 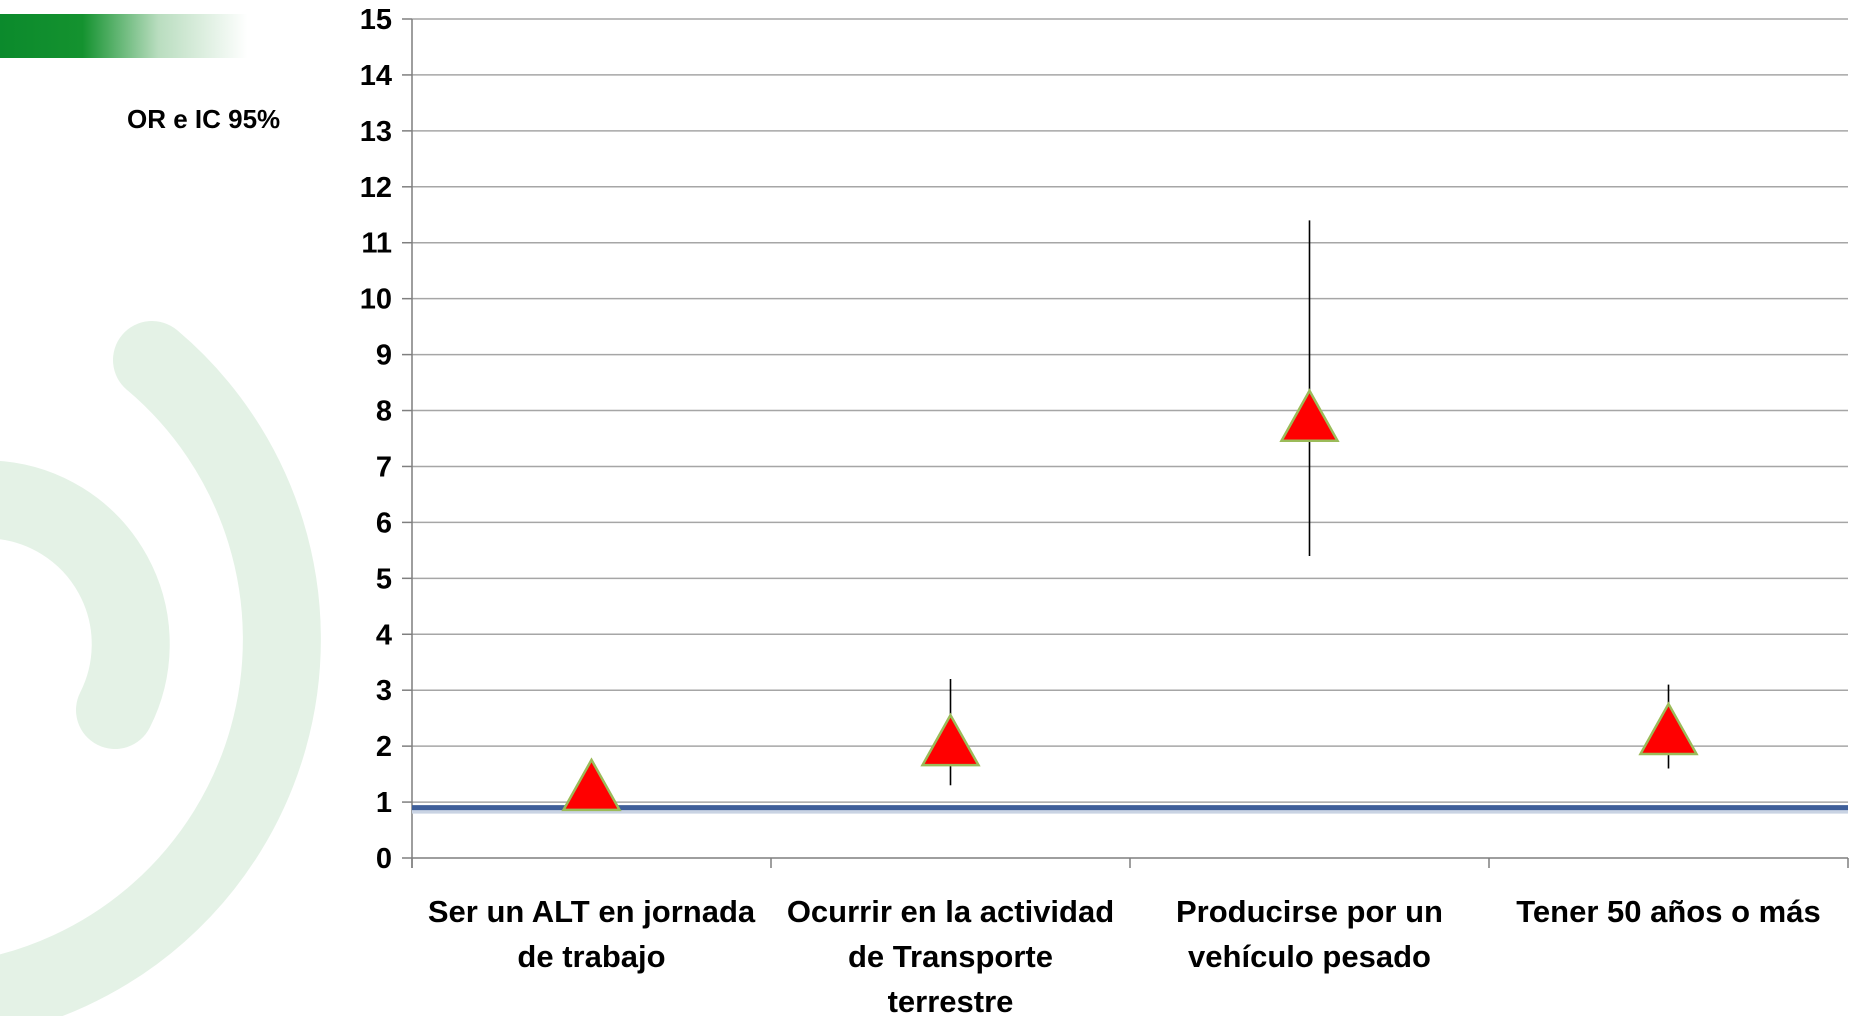 I want to click on y-tick-label: 0, so click(x=384, y=859).